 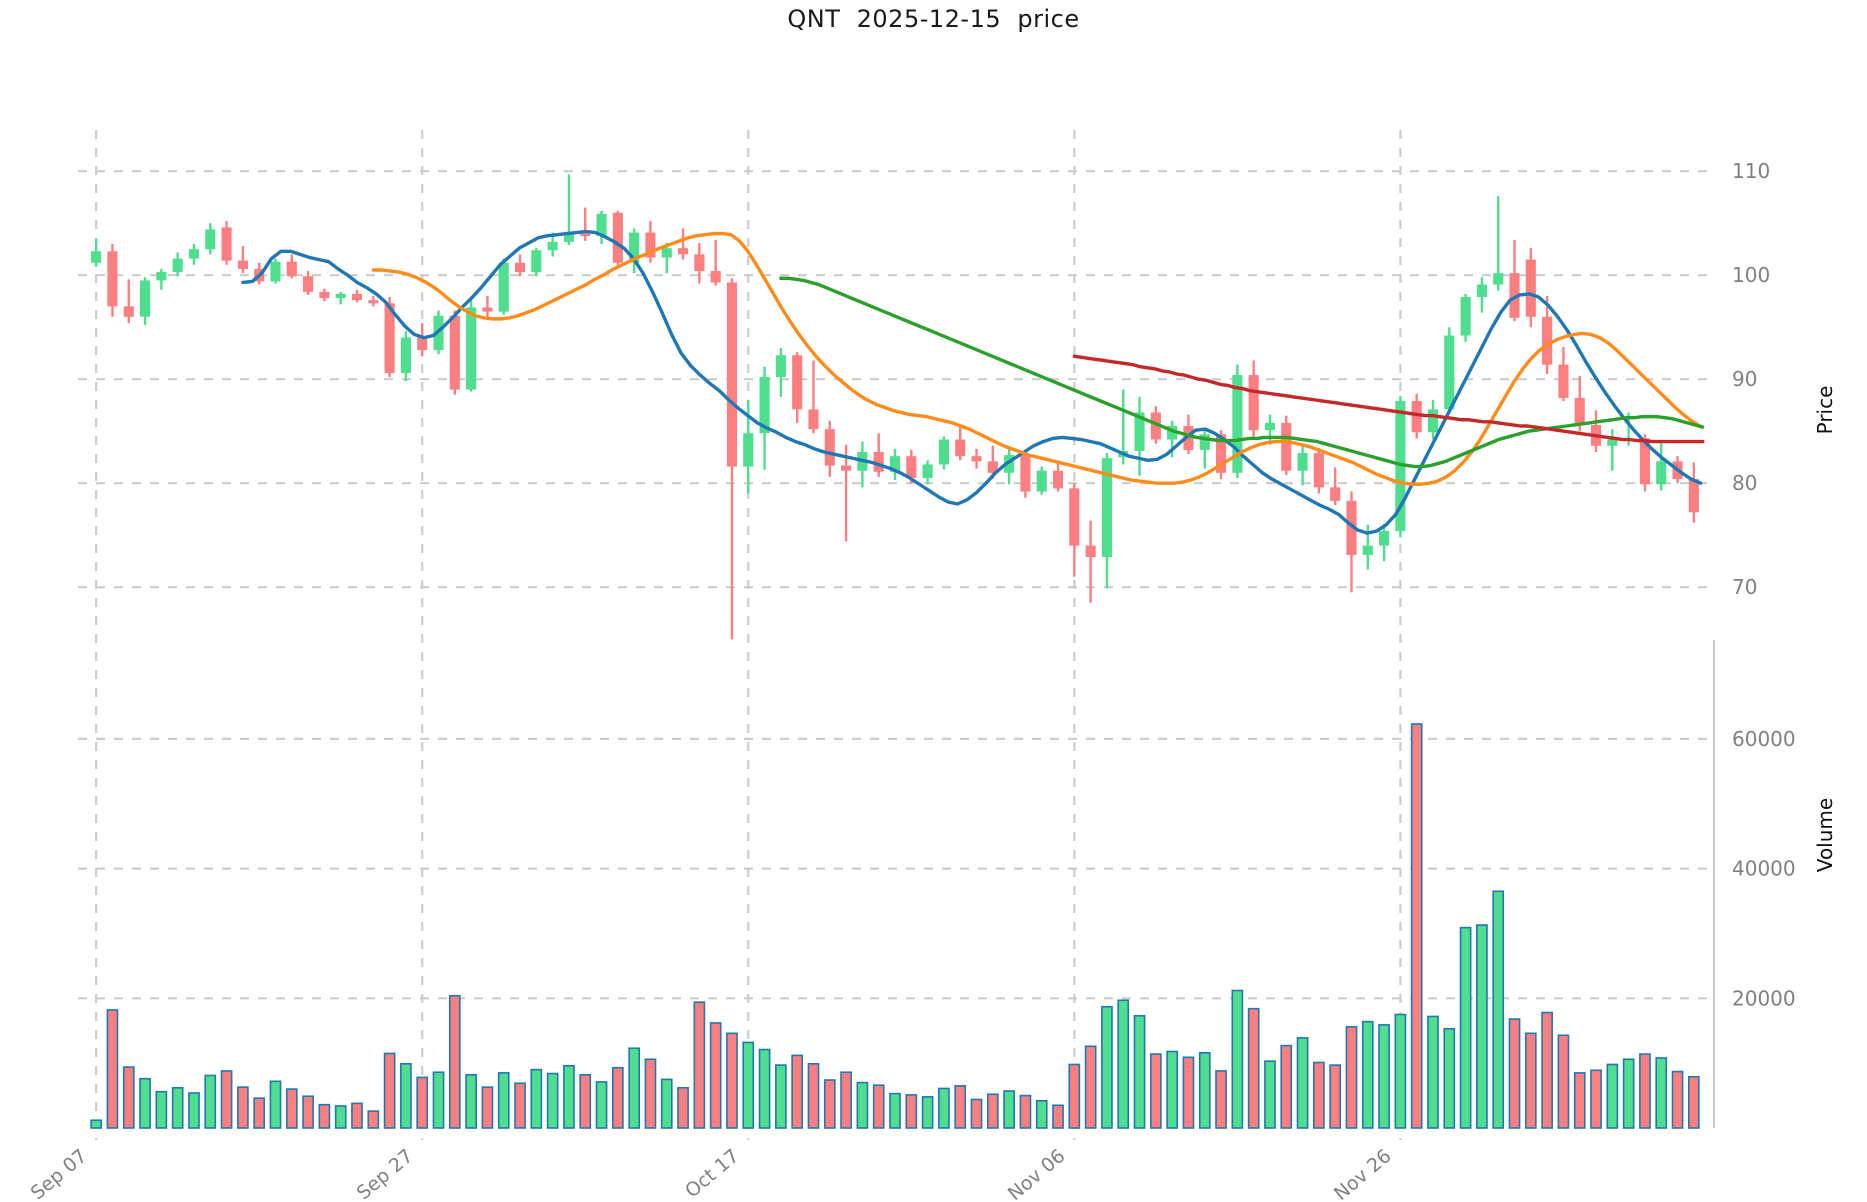 I want to click on price-tick-label: 100, so click(x=1751, y=275).